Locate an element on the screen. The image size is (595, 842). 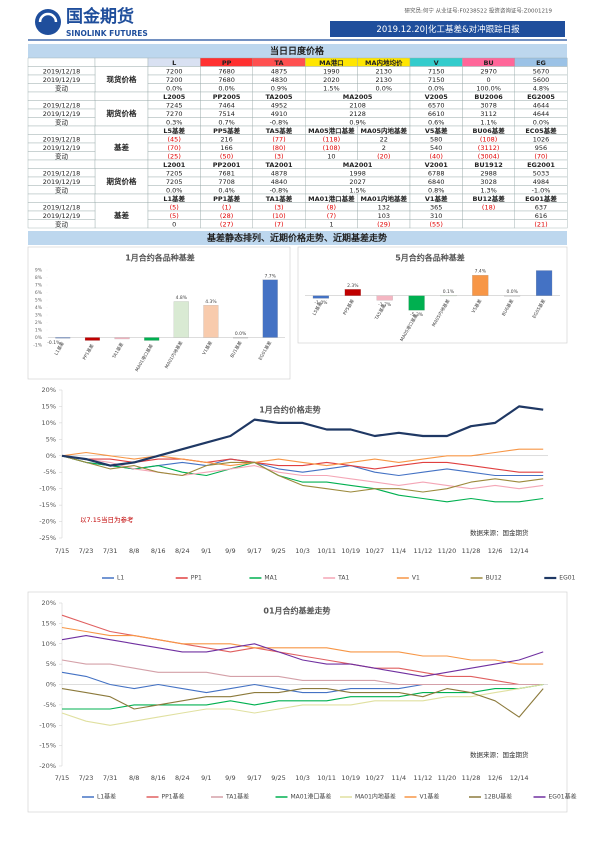
data-label: -5.3% is located at coordinates (417, 315).